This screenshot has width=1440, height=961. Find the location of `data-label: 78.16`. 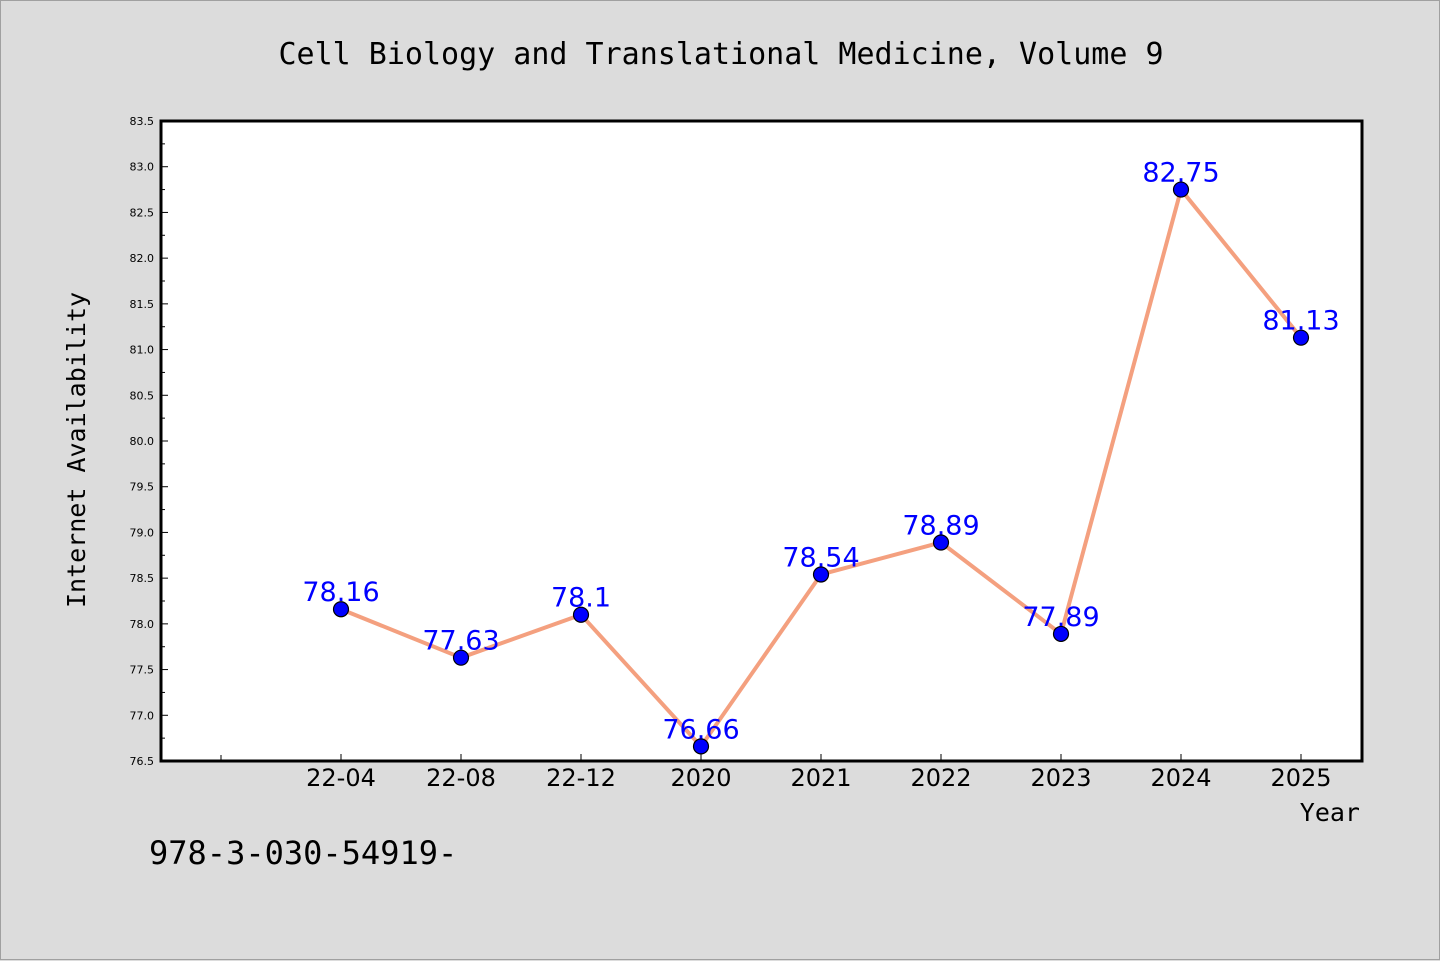

data-label: 78.16 is located at coordinates (340, 592).